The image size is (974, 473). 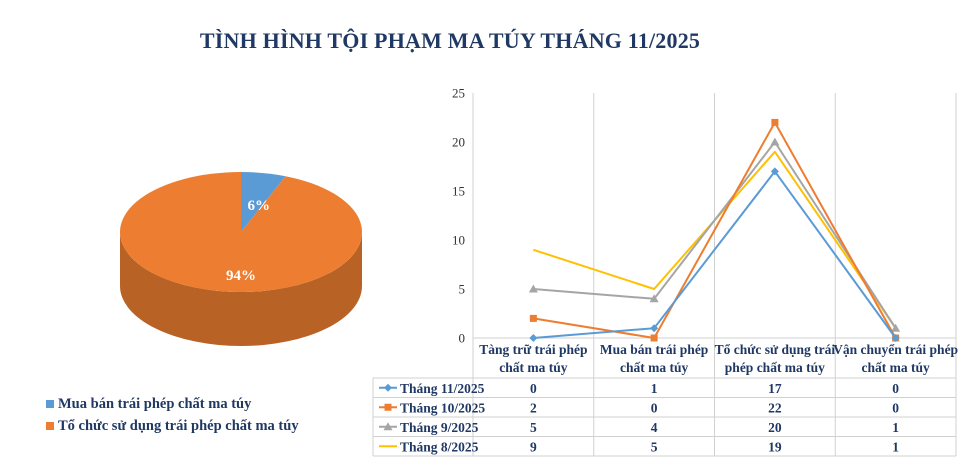 What do you see at coordinates (439, 427) in the screenshot?
I see `table-series-name: Tháng 9/2025` at bounding box center [439, 427].